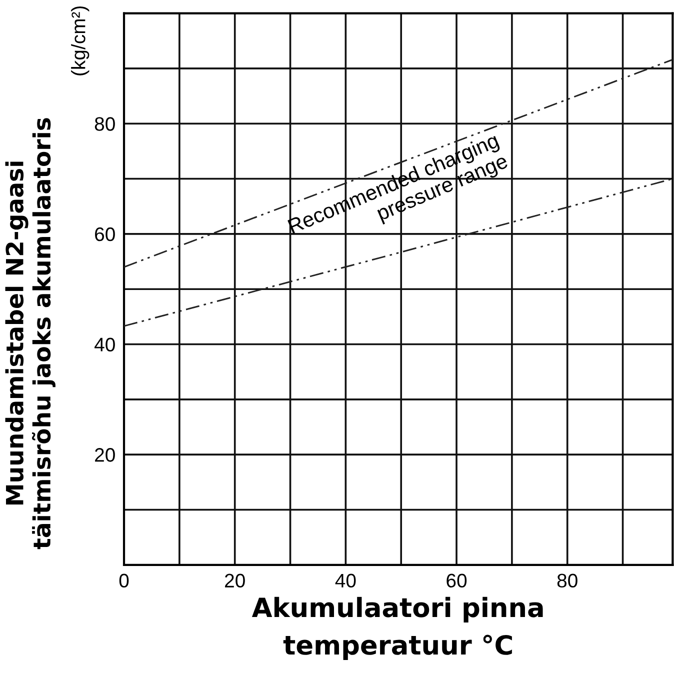 The width and height of the screenshot is (674, 700). I want to click on x-tick-label: 20, so click(235, 581).